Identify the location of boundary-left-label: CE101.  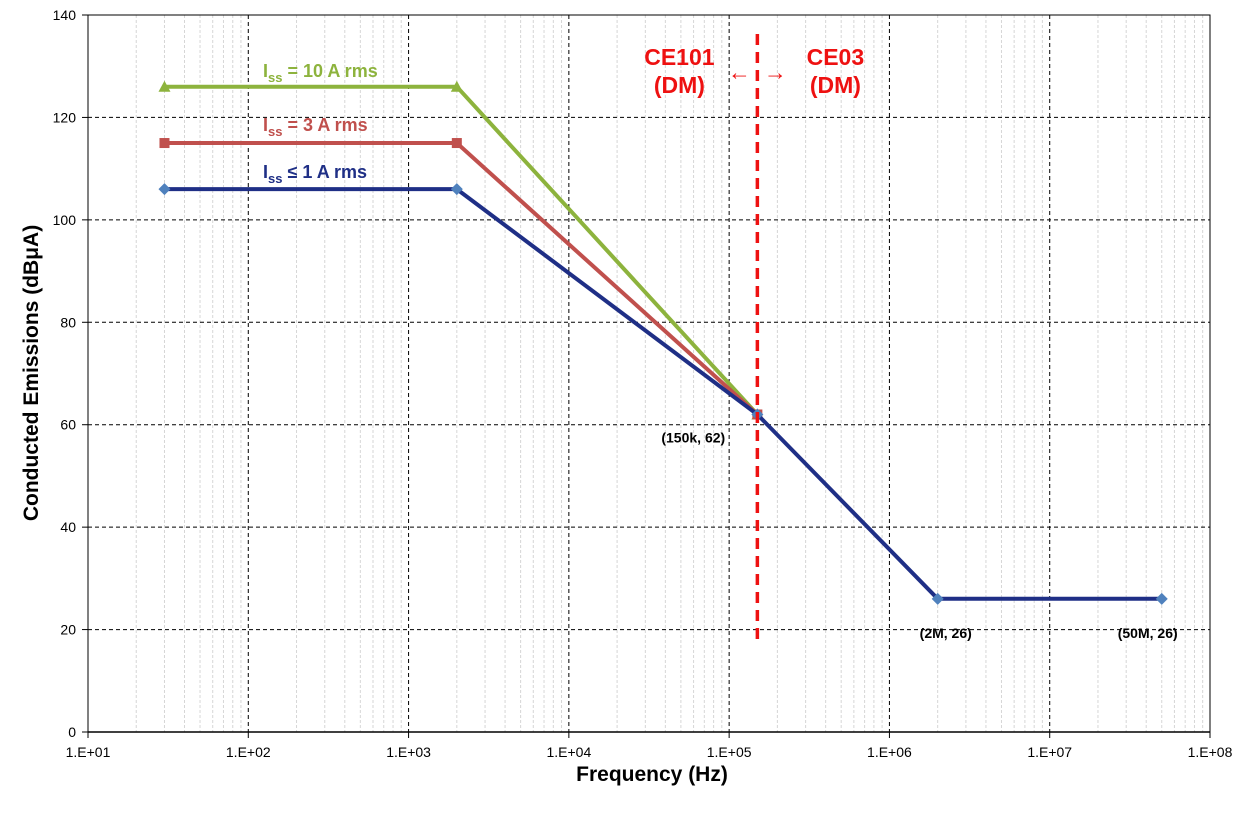
(679, 57).